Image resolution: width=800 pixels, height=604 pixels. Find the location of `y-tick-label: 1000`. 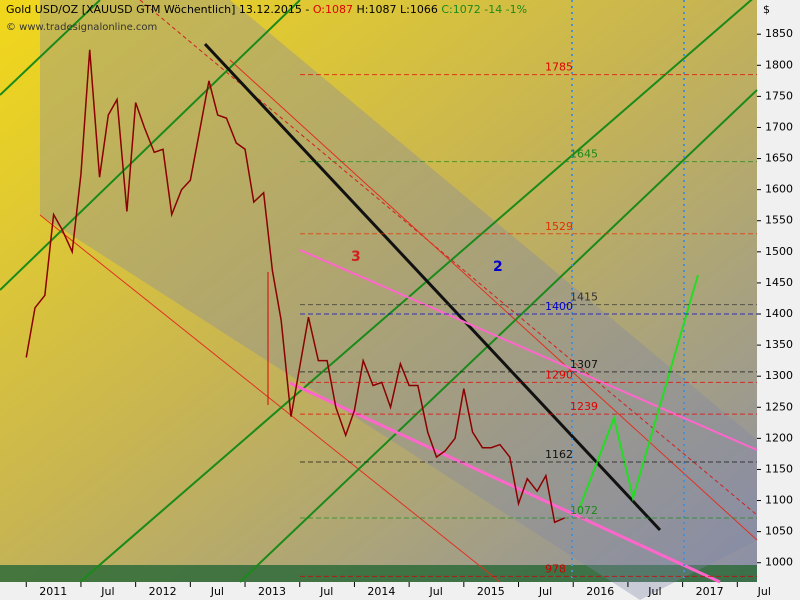

y-tick-label: 1000 is located at coordinates (779, 562).